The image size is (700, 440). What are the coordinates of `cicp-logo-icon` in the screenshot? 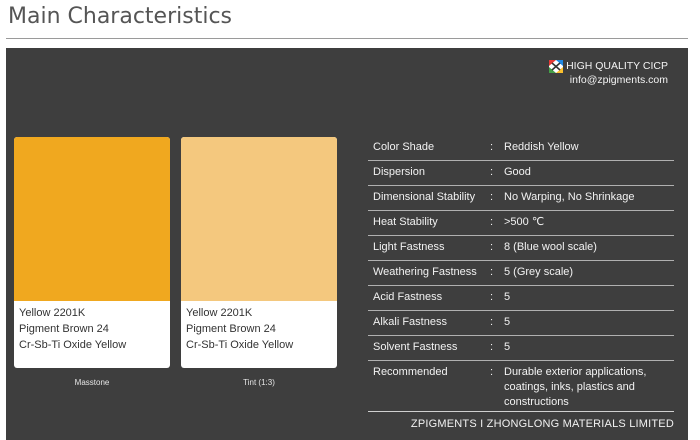 It's located at (556, 66).